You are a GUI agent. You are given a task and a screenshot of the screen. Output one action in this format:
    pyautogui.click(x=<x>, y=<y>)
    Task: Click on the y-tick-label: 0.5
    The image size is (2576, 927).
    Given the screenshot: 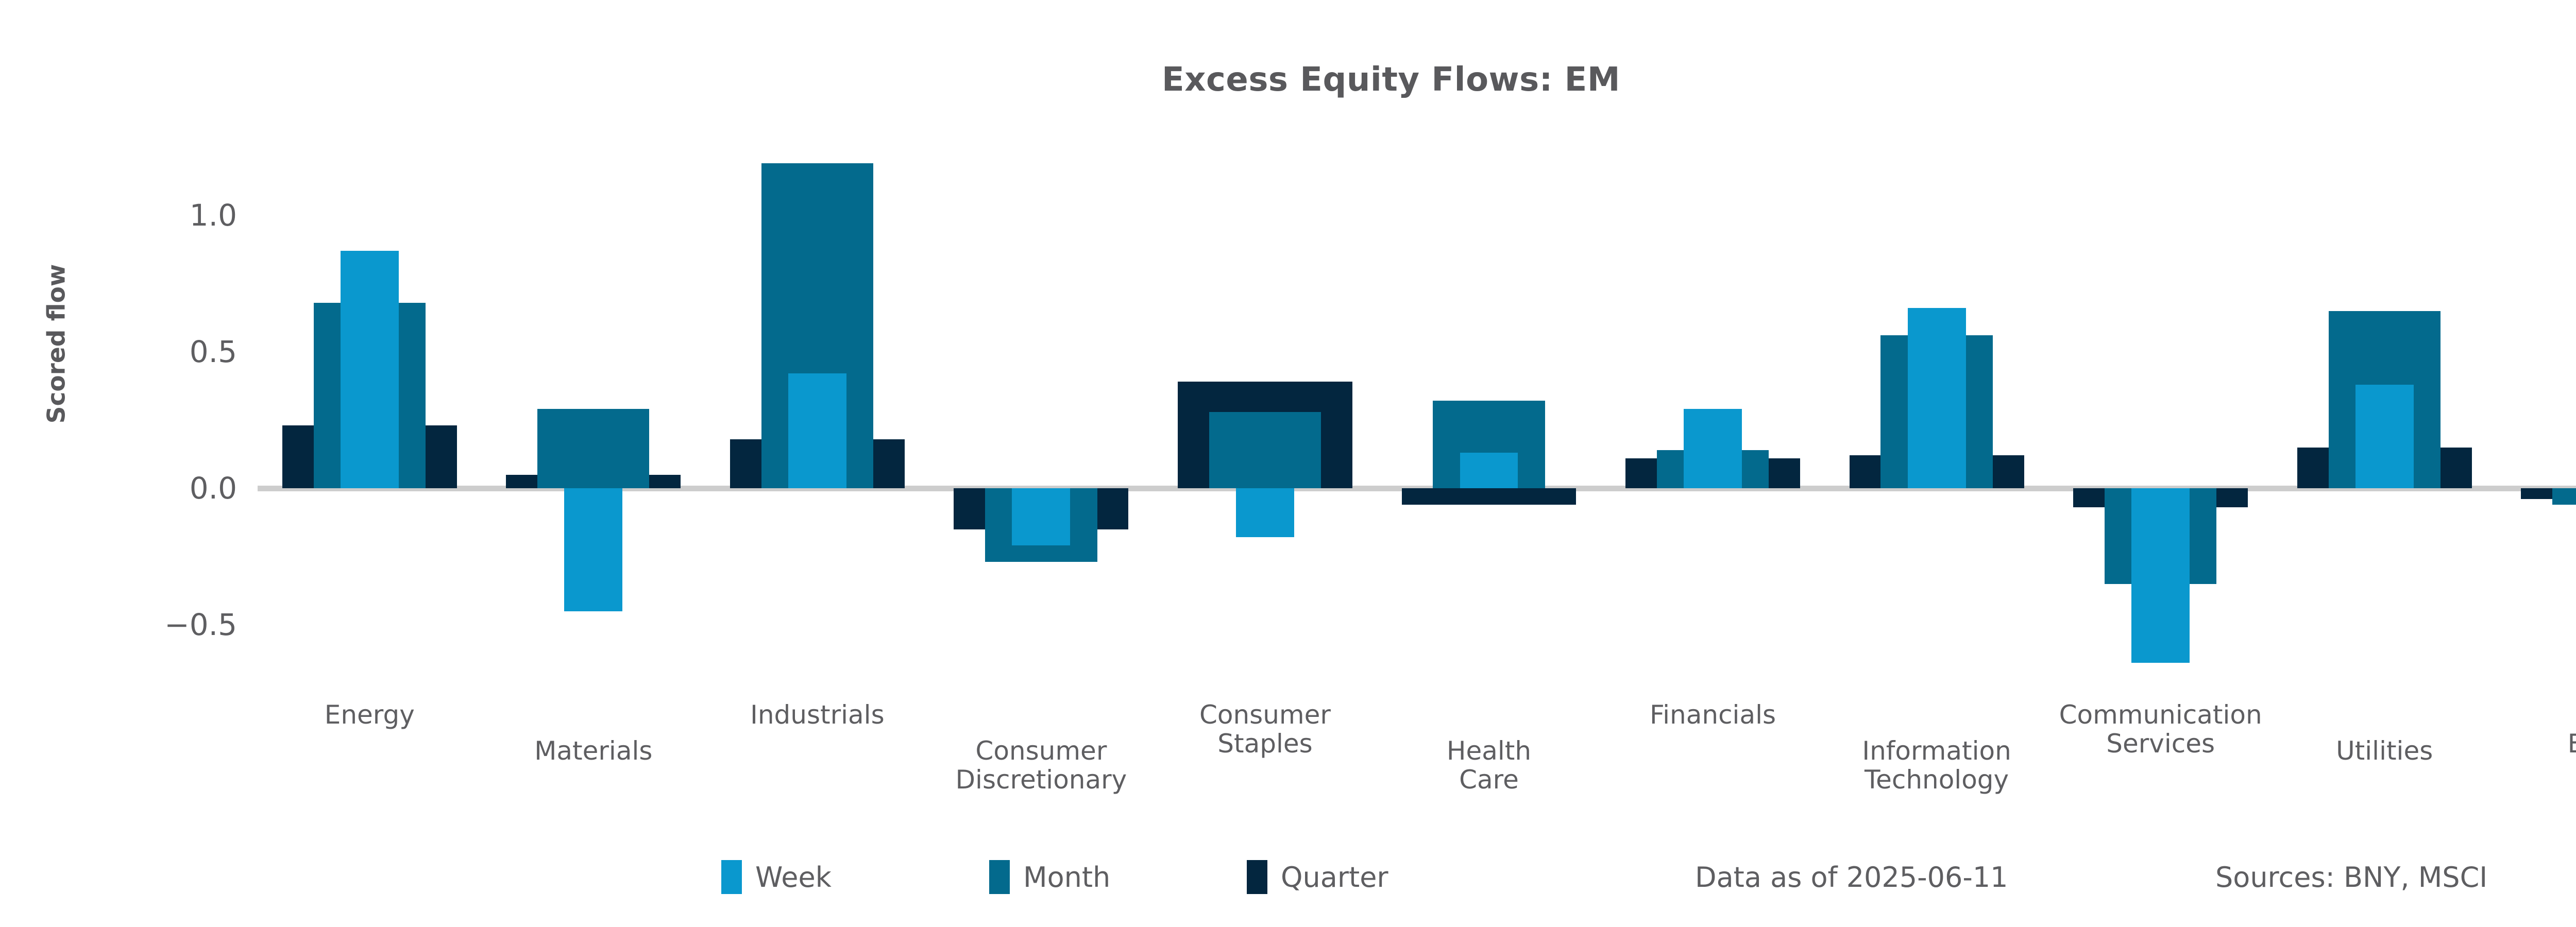 What is the action you would take?
    pyautogui.click(x=213, y=352)
    